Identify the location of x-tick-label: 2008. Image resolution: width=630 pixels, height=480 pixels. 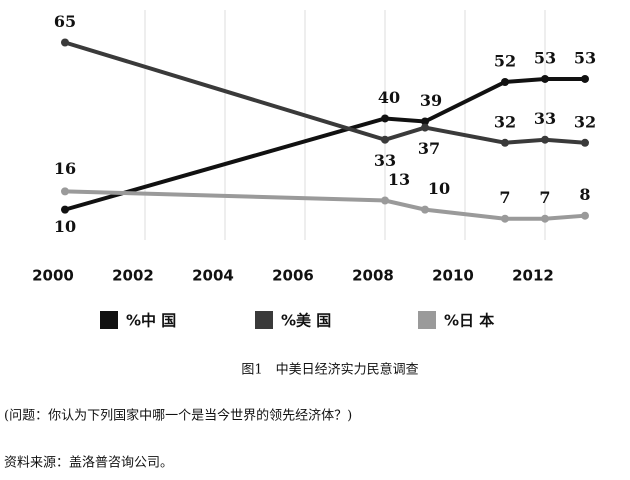
(373, 276).